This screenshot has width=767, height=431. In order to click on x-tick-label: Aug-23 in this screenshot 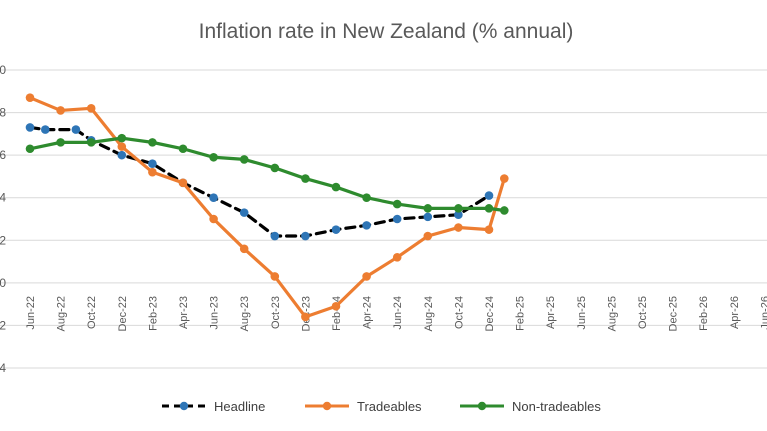, I will do `click(245, 313)`.